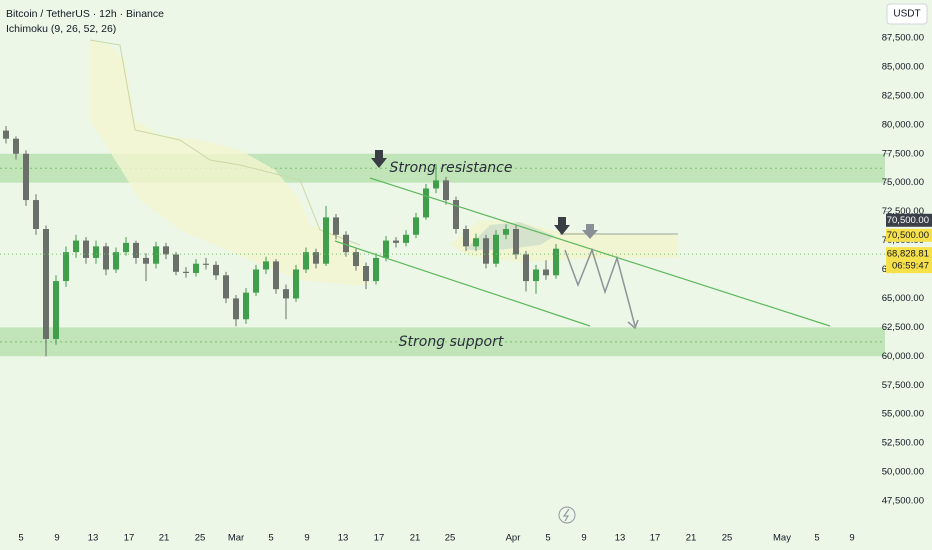 Image resolution: width=932 pixels, height=550 pixels. What do you see at coordinates (903, 211) in the screenshot?
I see `y-tick-label: 72,500.00` at bounding box center [903, 211].